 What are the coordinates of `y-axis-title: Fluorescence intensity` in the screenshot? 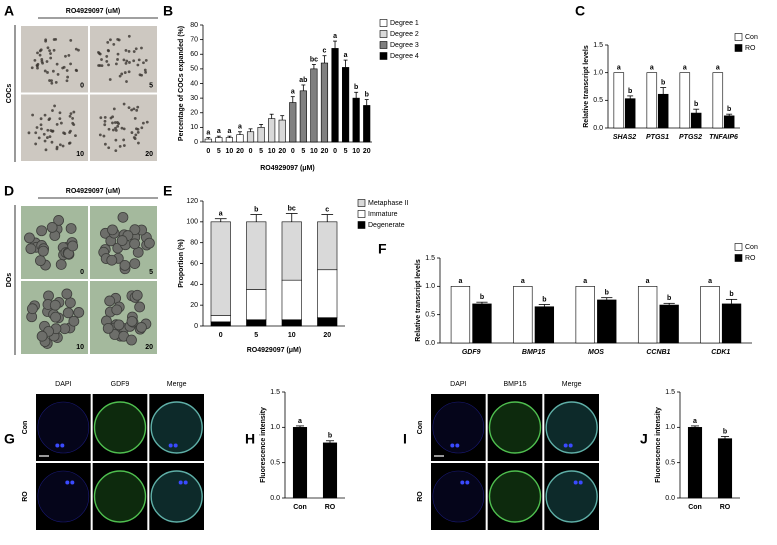 It's located at (658, 445).